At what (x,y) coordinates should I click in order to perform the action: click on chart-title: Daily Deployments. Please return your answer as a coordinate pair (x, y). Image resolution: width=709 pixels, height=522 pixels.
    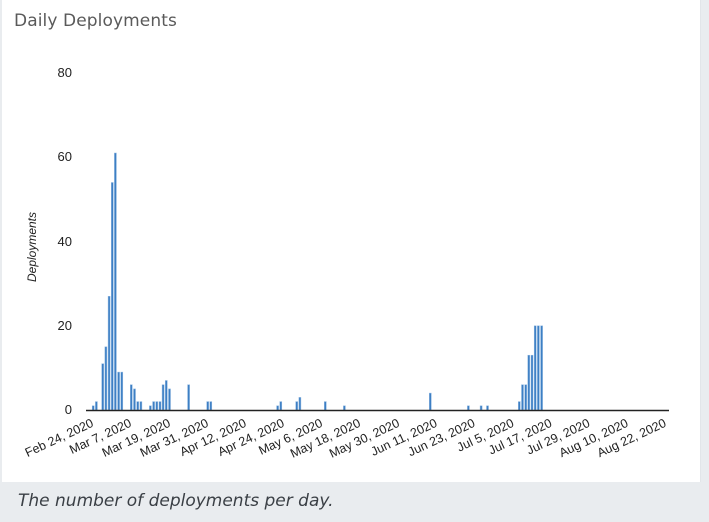
    Looking at the image, I should click on (95, 21).